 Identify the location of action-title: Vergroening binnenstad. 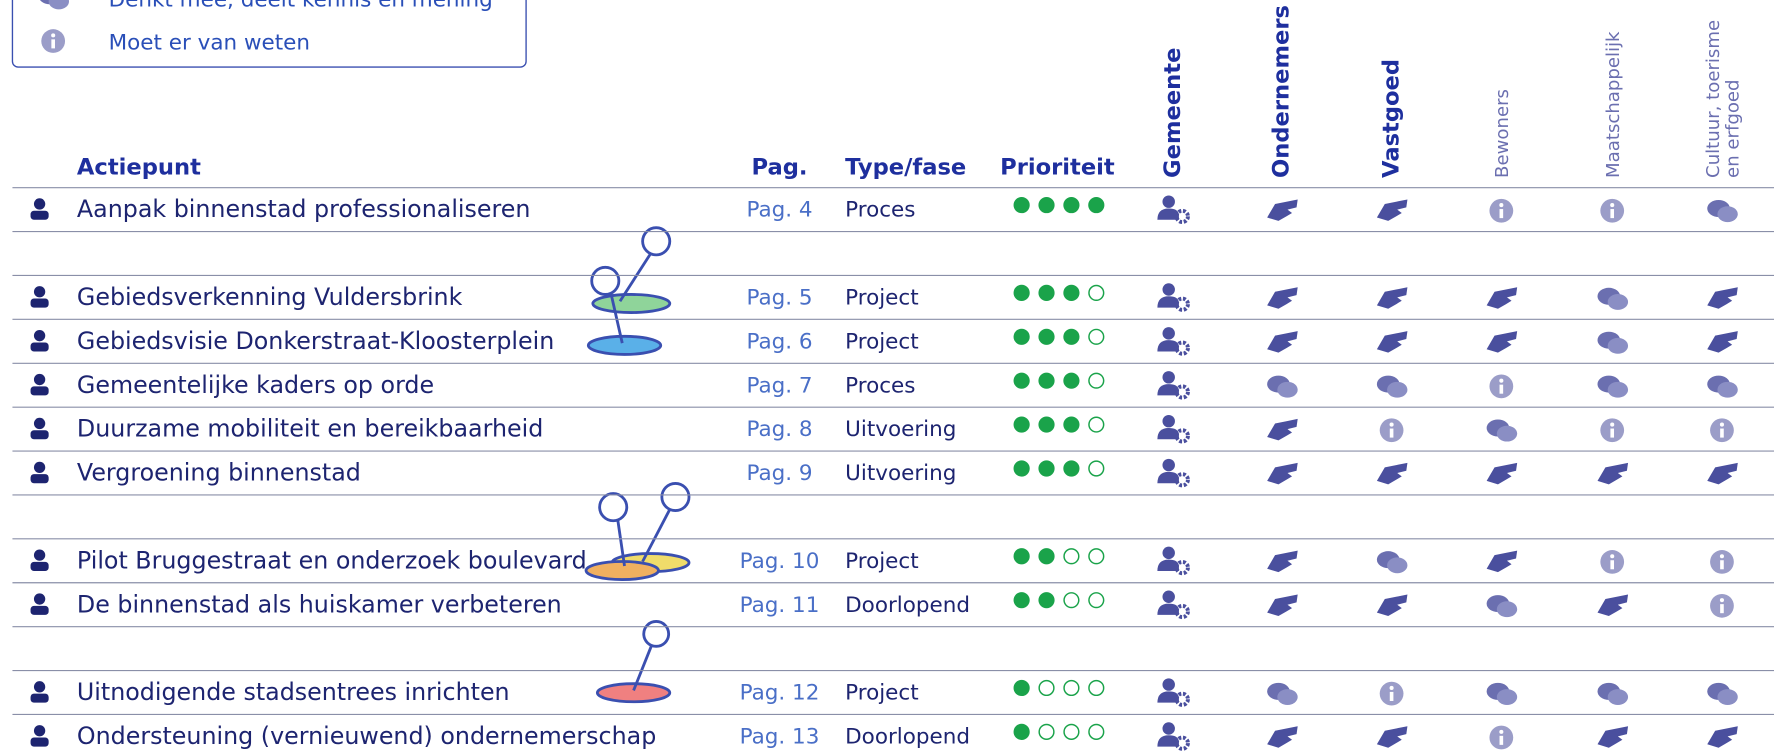
(219, 473).